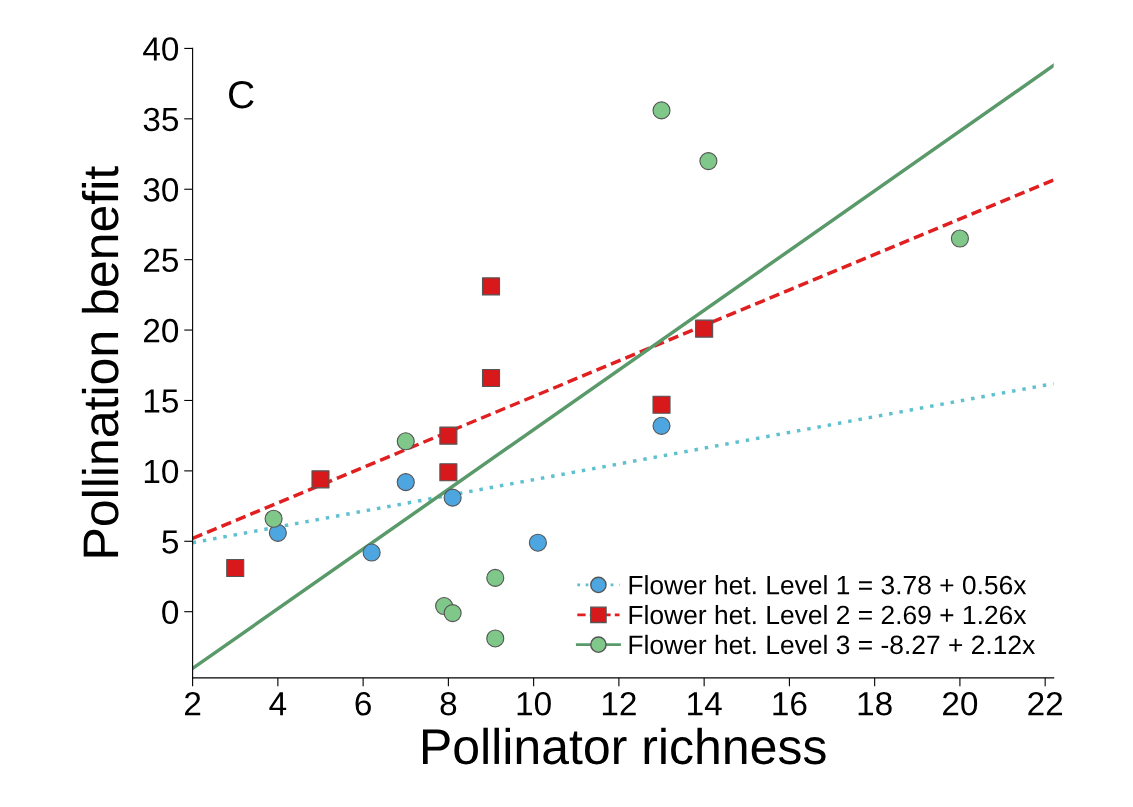 The width and height of the screenshot is (1133, 807). What do you see at coordinates (241, 94) in the screenshot?
I see `annotation: C` at bounding box center [241, 94].